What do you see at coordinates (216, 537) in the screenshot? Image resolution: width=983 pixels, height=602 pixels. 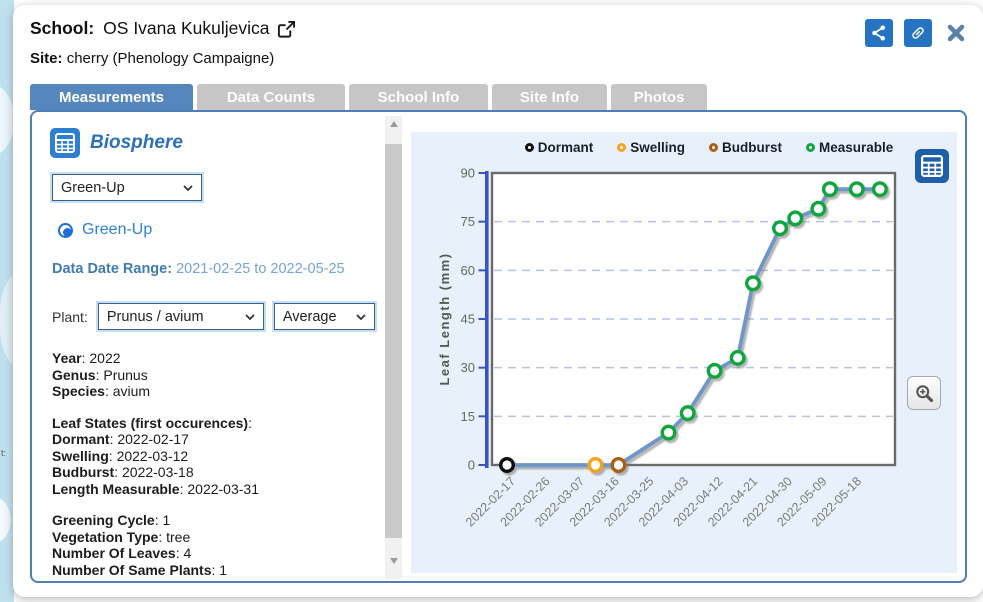 I see `stat-vegetation-type: Vegetation Typetree` at bounding box center [216, 537].